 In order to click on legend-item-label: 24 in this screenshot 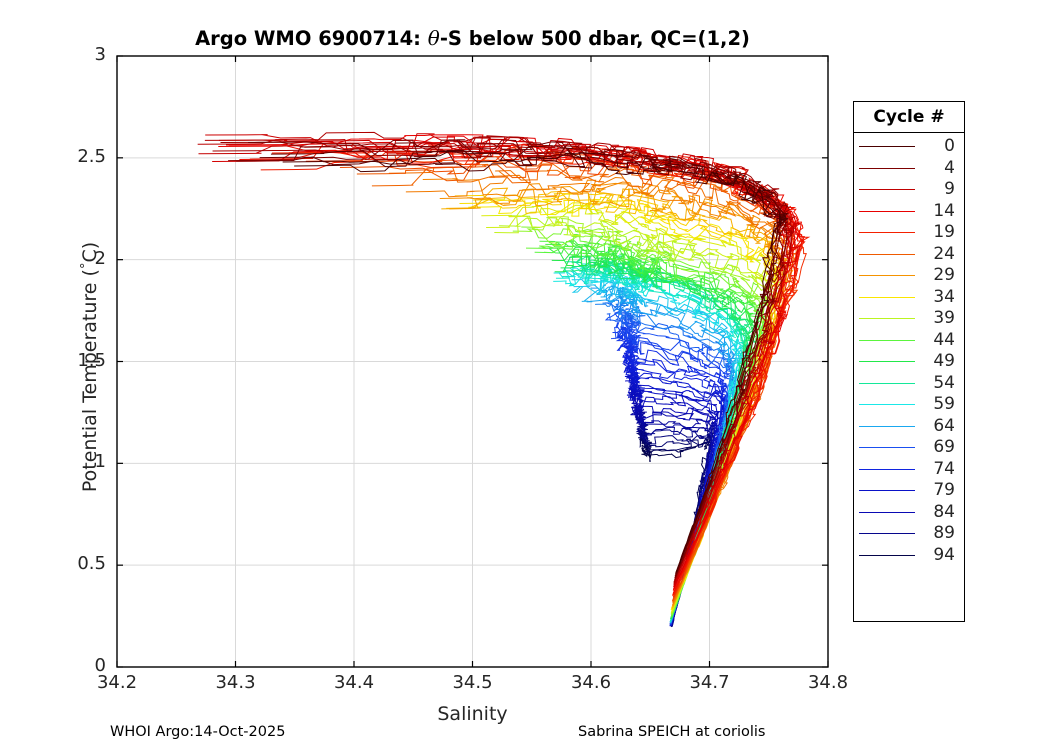, I will do `click(944, 253)`.